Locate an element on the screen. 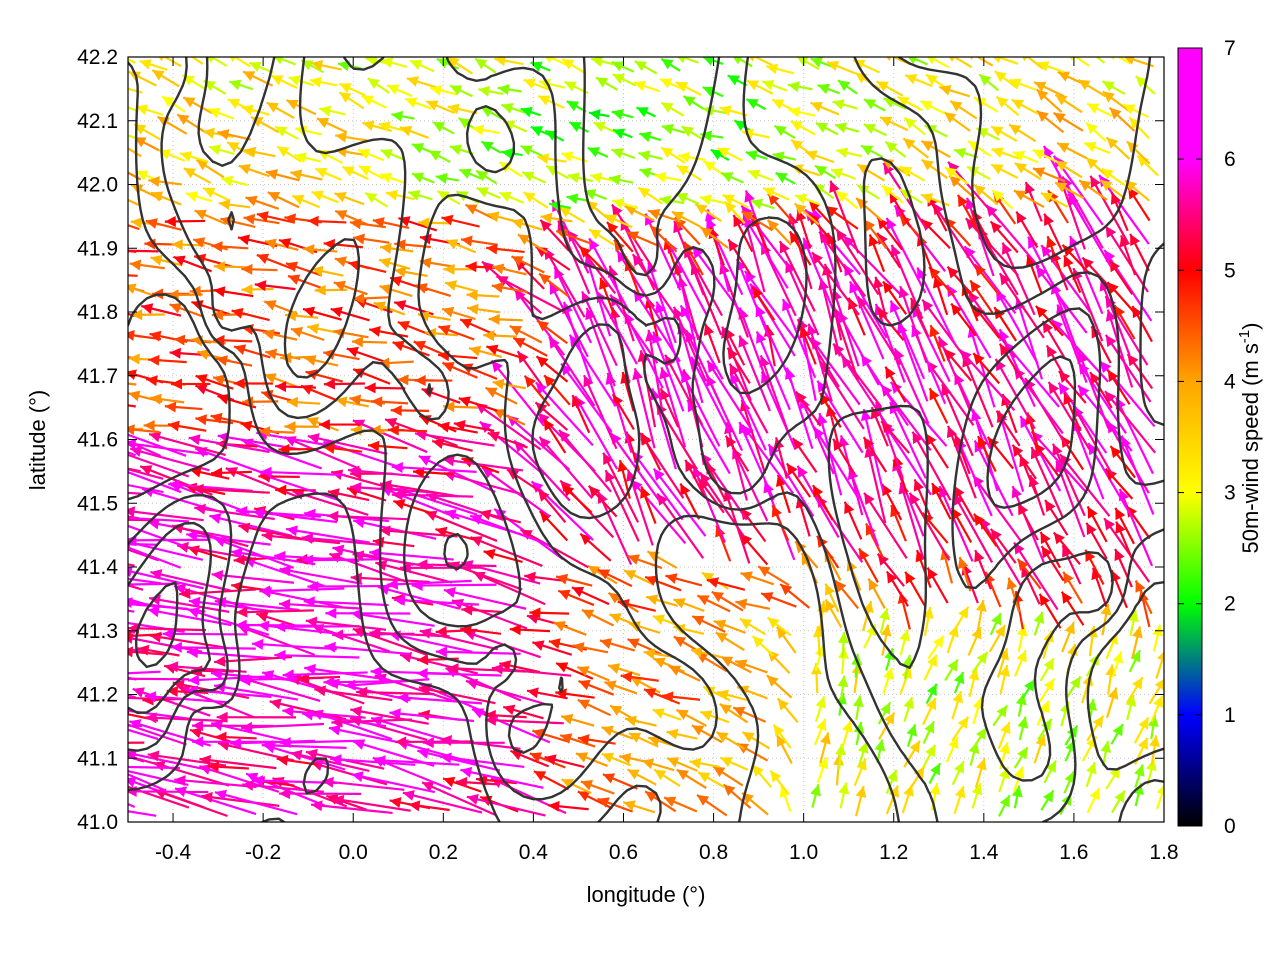  x-tick-label: 1.0 is located at coordinates (803, 852).